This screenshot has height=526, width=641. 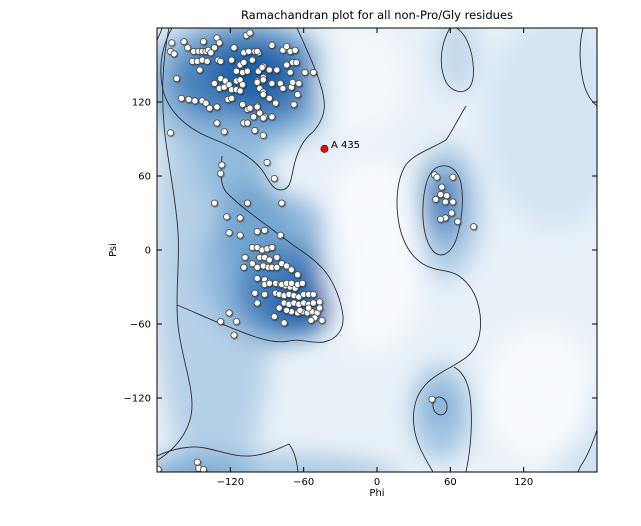 I want to click on contour-left-handed-region, so click(x=439, y=288).